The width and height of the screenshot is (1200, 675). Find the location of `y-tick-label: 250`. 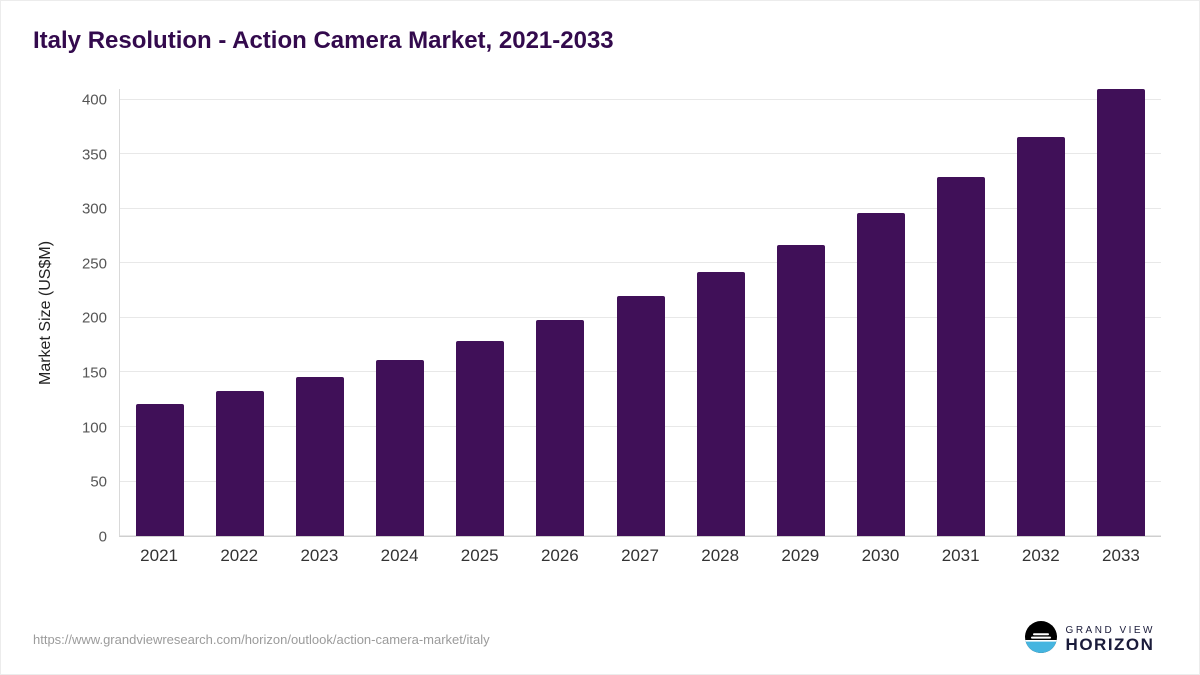

y-tick-label: 250 is located at coordinates (94, 264).